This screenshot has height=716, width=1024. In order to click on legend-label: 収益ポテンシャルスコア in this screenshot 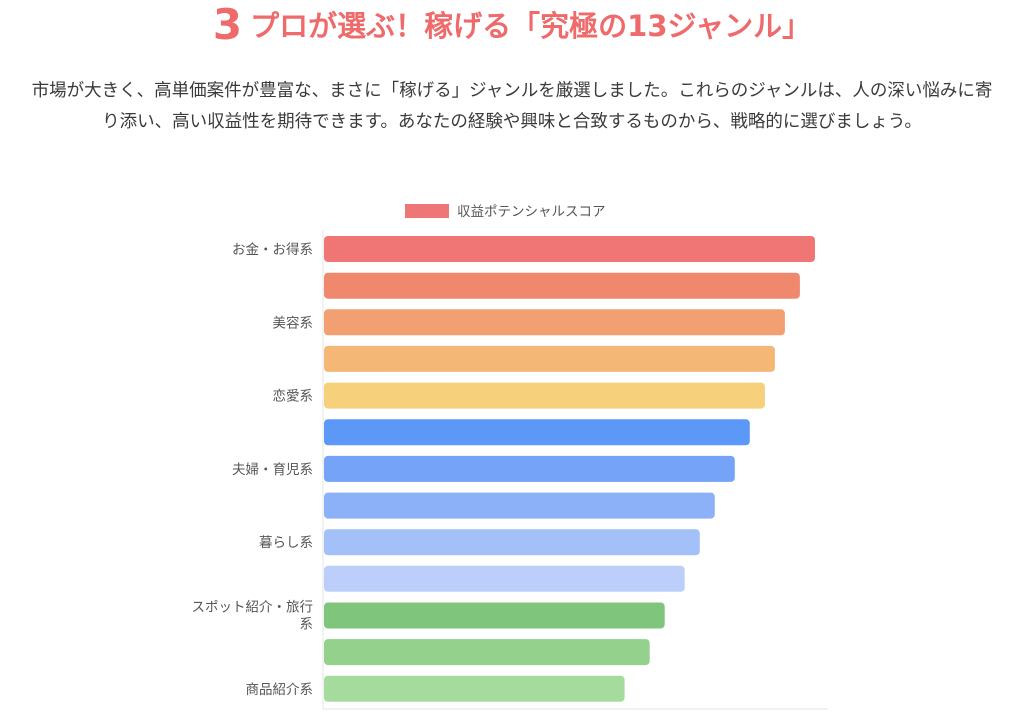, I will do `click(531, 212)`.